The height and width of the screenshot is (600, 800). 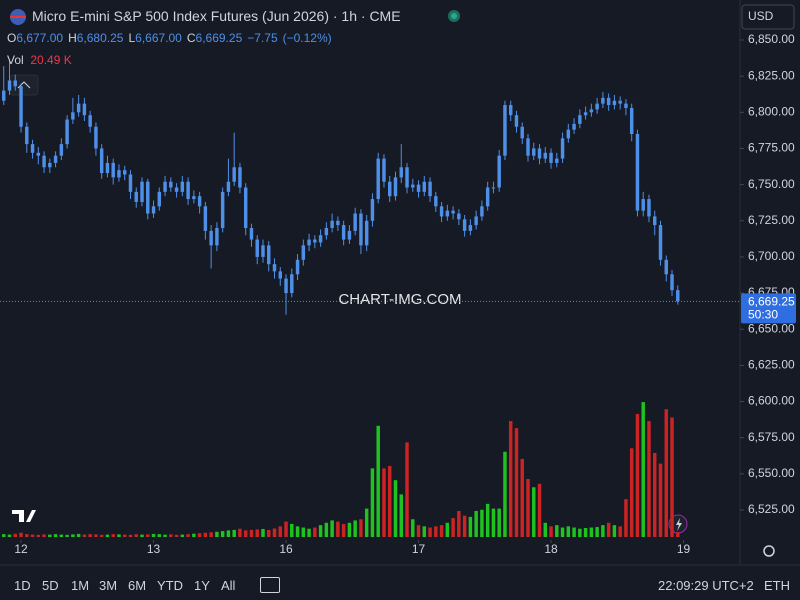 I want to click on y-tick-label: 6,625.00, so click(x=771, y=365).